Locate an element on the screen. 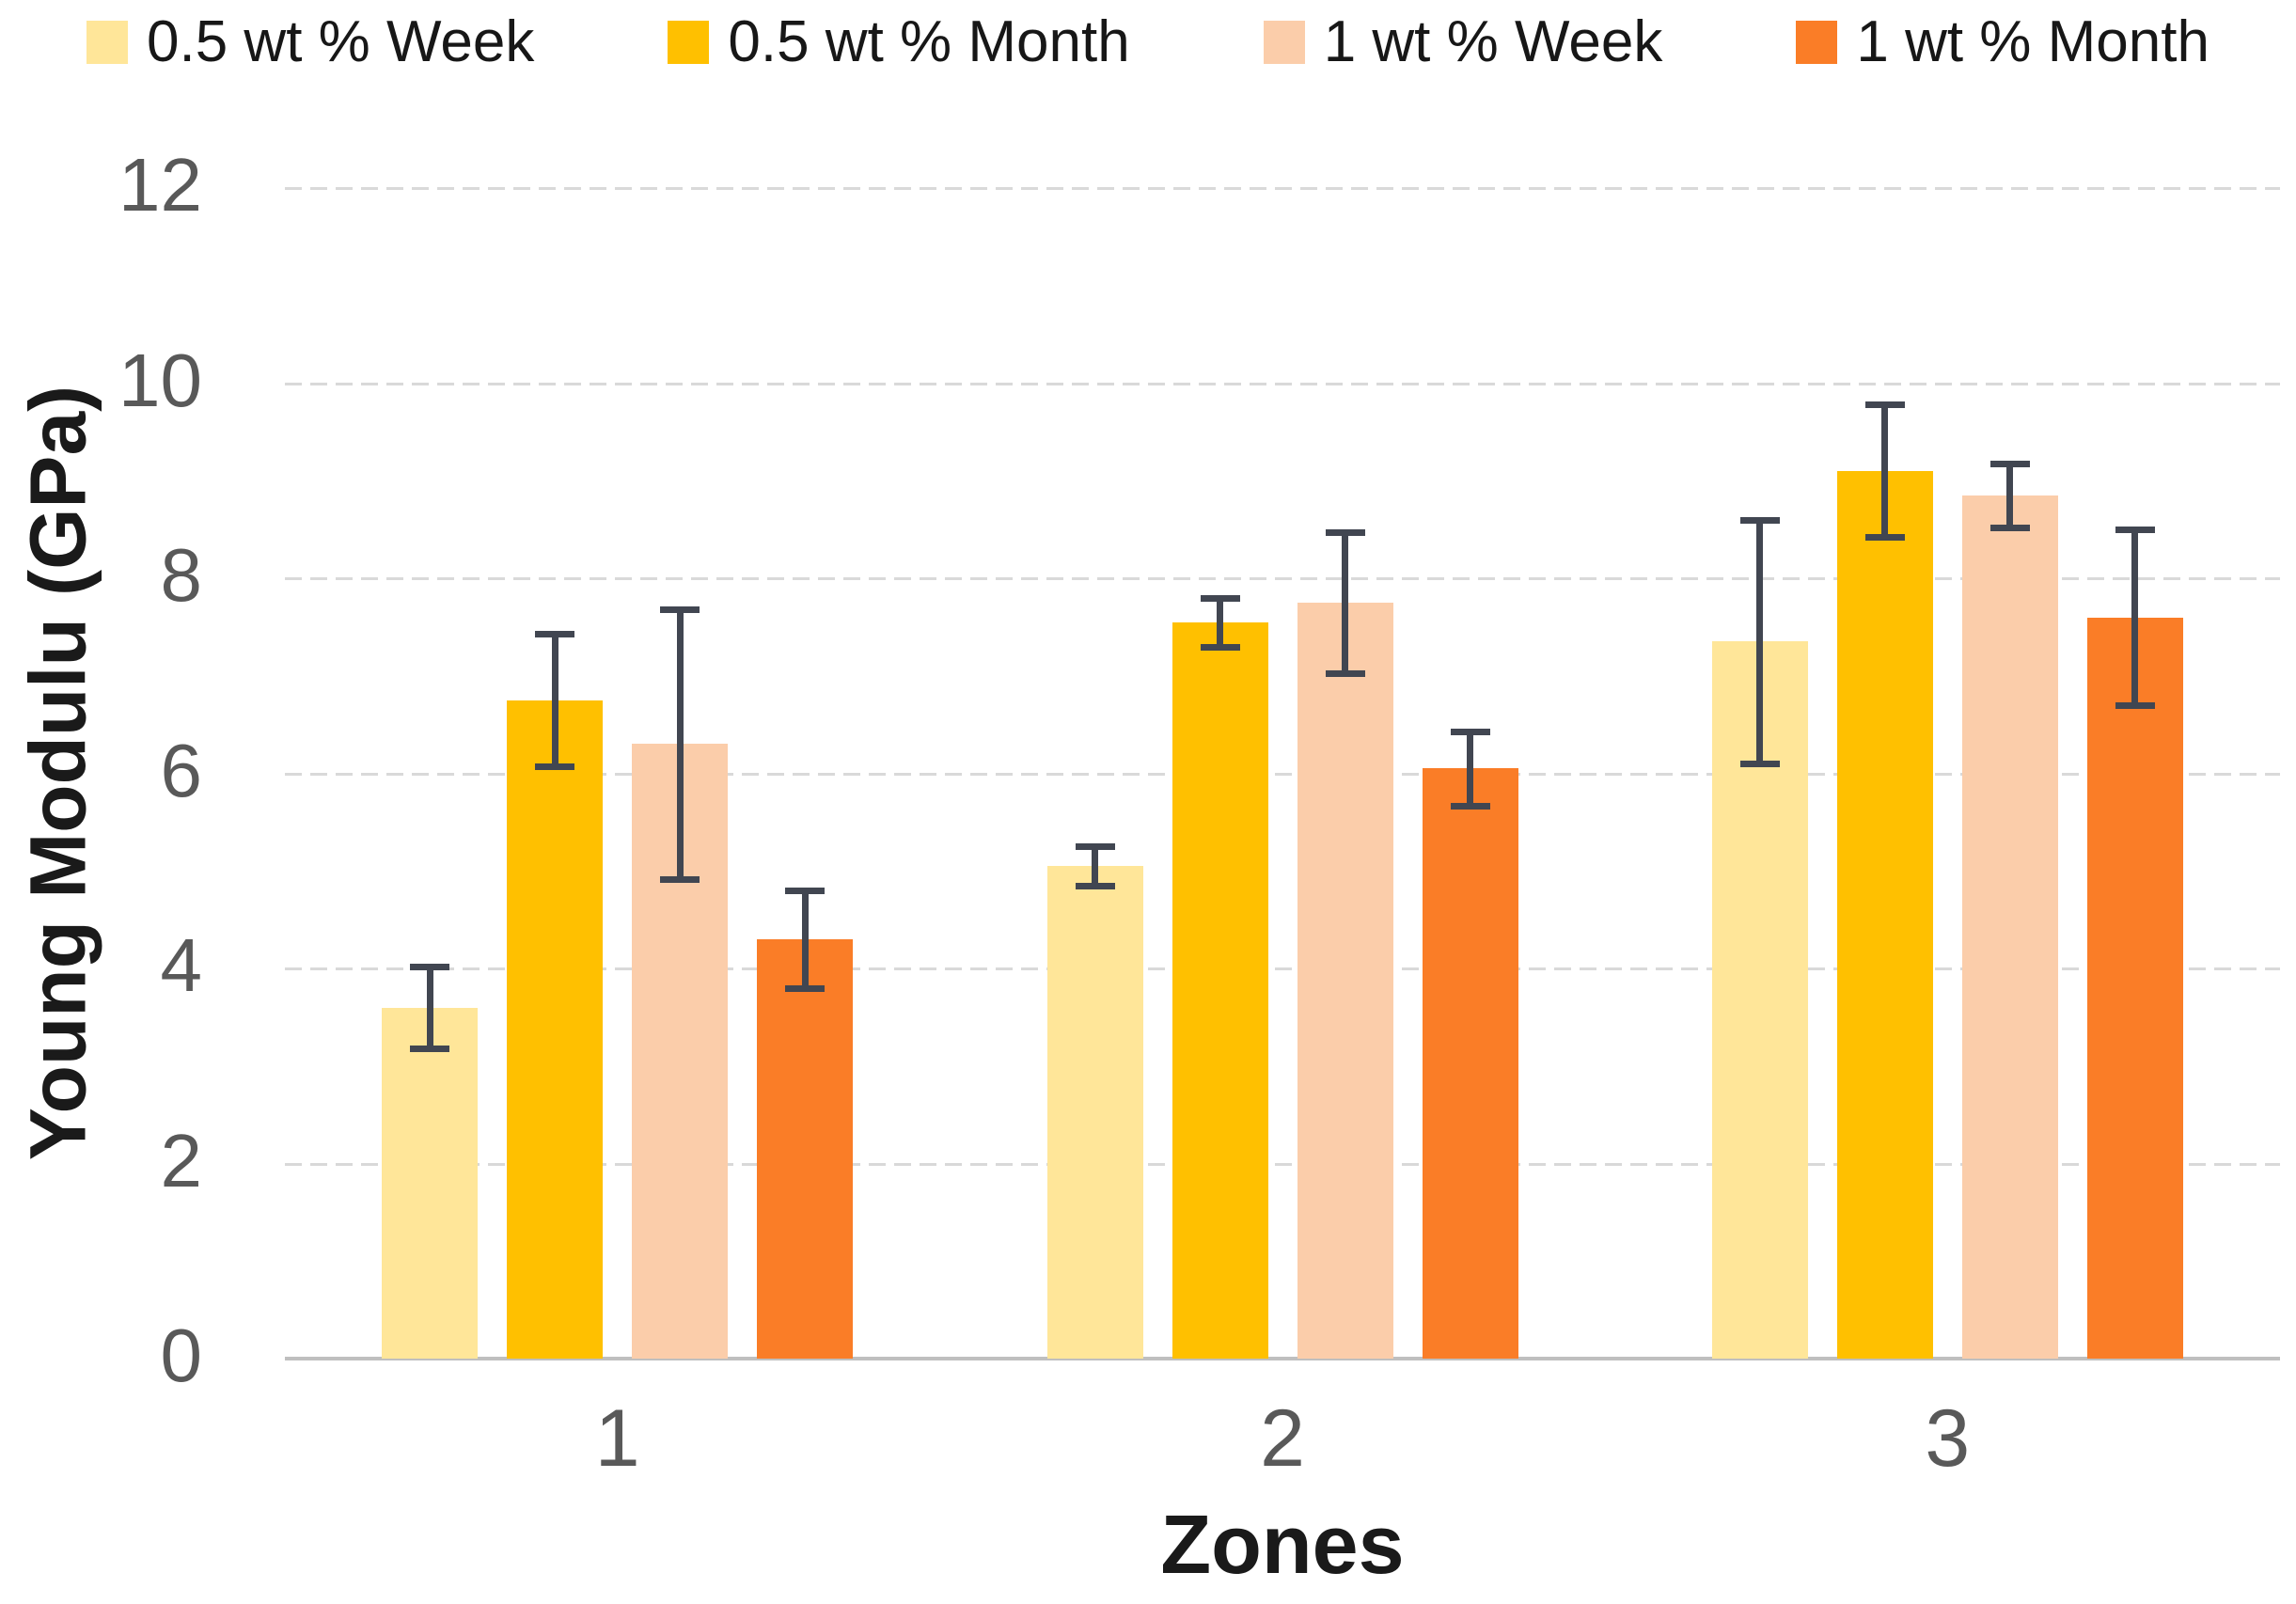 Image resolution: width=2296 pixels, height=1604 pixels. y-tick-label: 8 is located at coordinates (182, 574).